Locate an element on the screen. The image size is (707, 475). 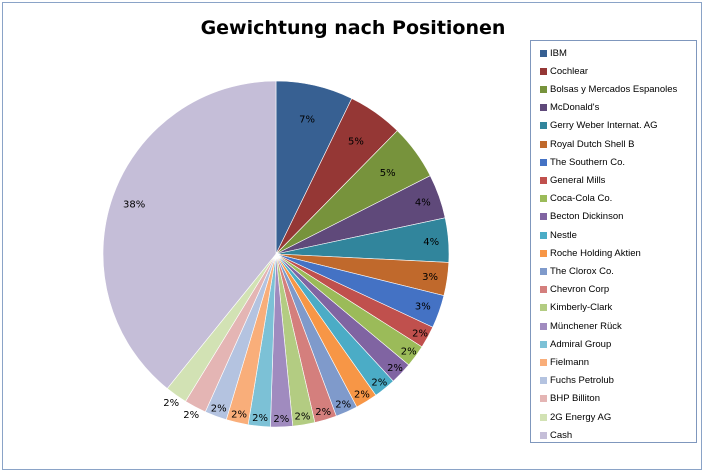
legend-item: Cash is located at coordinates (556, 435).